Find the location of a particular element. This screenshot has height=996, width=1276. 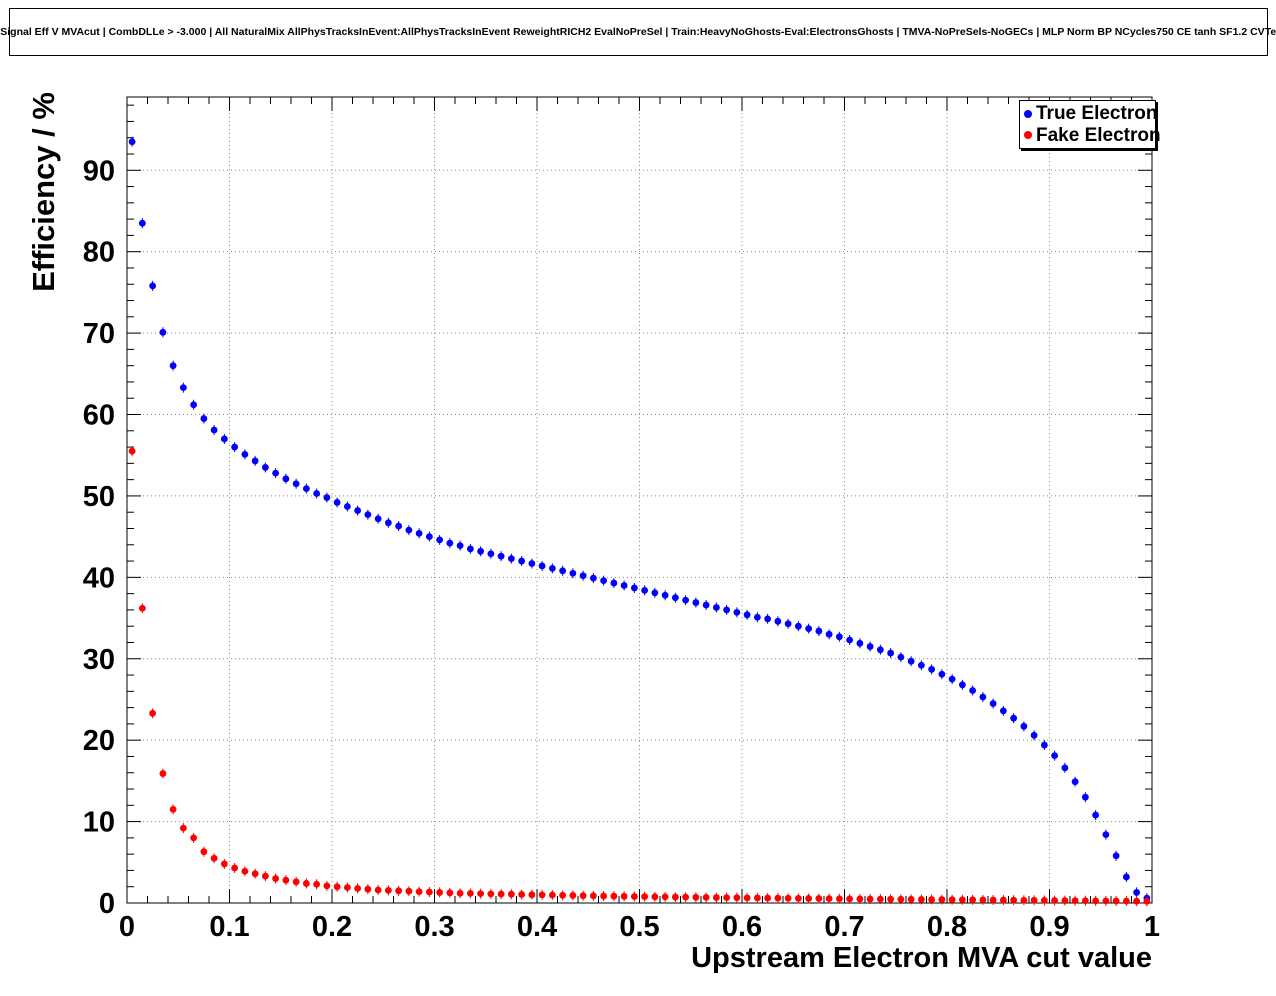

svg-text: 0.8 is located at coordinates (947, 927).